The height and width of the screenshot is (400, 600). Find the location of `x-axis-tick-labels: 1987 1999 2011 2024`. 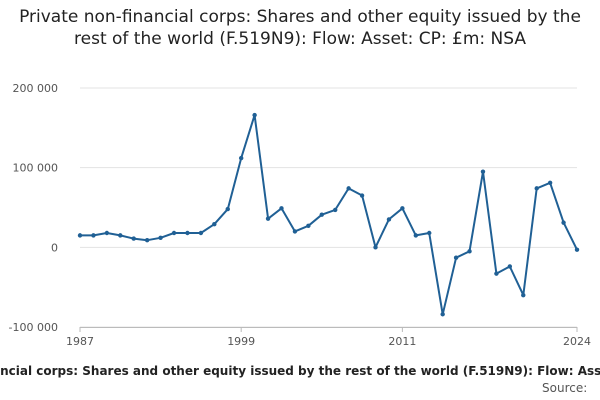

x-axis-tick-labels: 1987 1999 2011 2024 is located at coordinates (328, 341).